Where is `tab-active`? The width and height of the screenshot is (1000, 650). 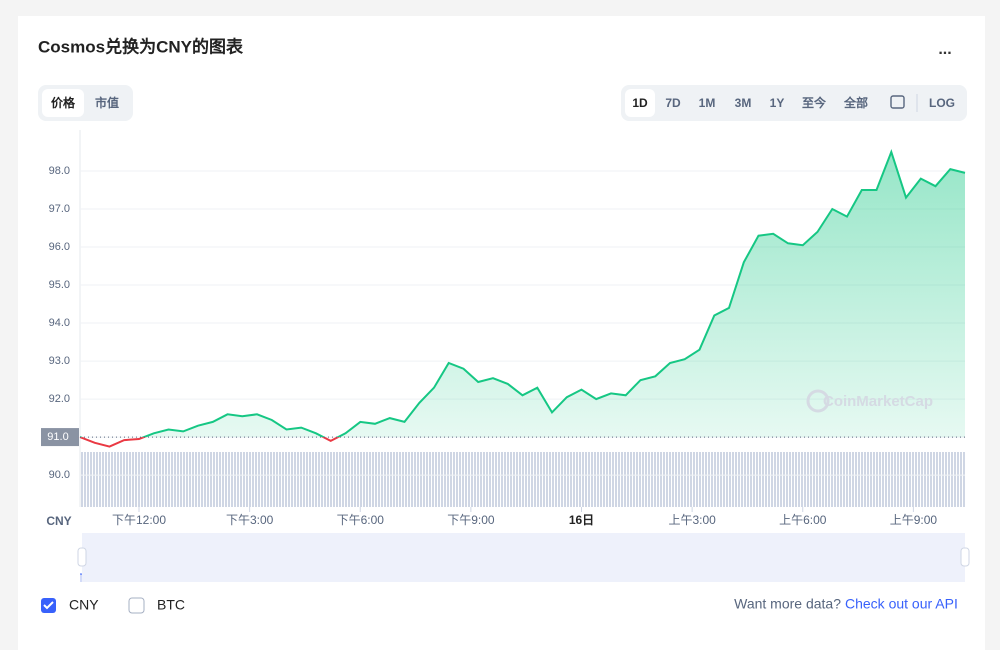 tab-active is located at coordinates (63, 103).